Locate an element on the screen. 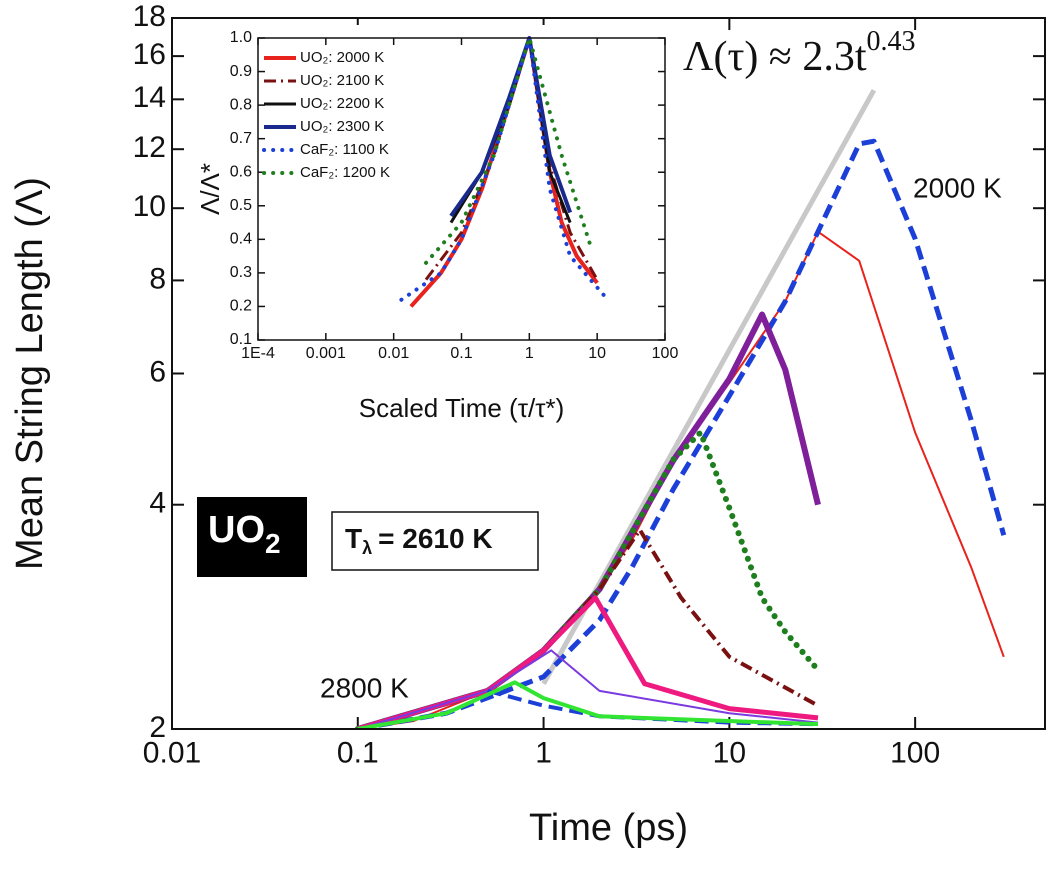  y-tick-label: 16 is located at coordinates (149, 54).